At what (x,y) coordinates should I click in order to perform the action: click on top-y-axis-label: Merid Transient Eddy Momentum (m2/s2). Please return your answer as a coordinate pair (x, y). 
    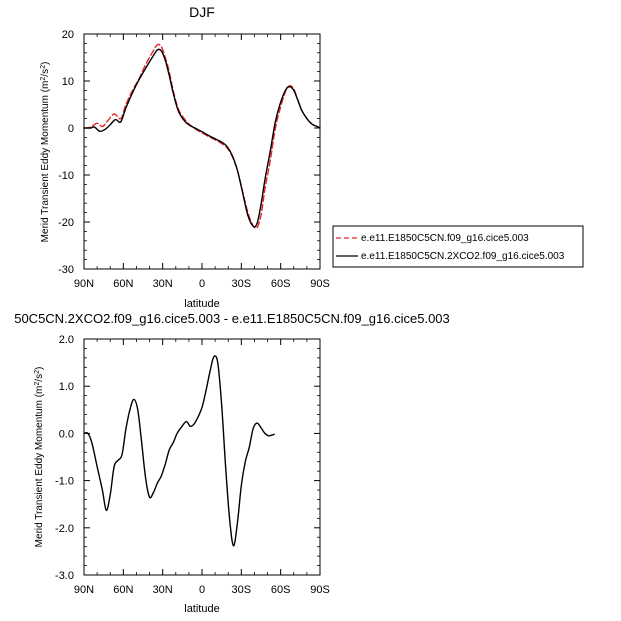
    Looking at the image, I should click on (46, 152).